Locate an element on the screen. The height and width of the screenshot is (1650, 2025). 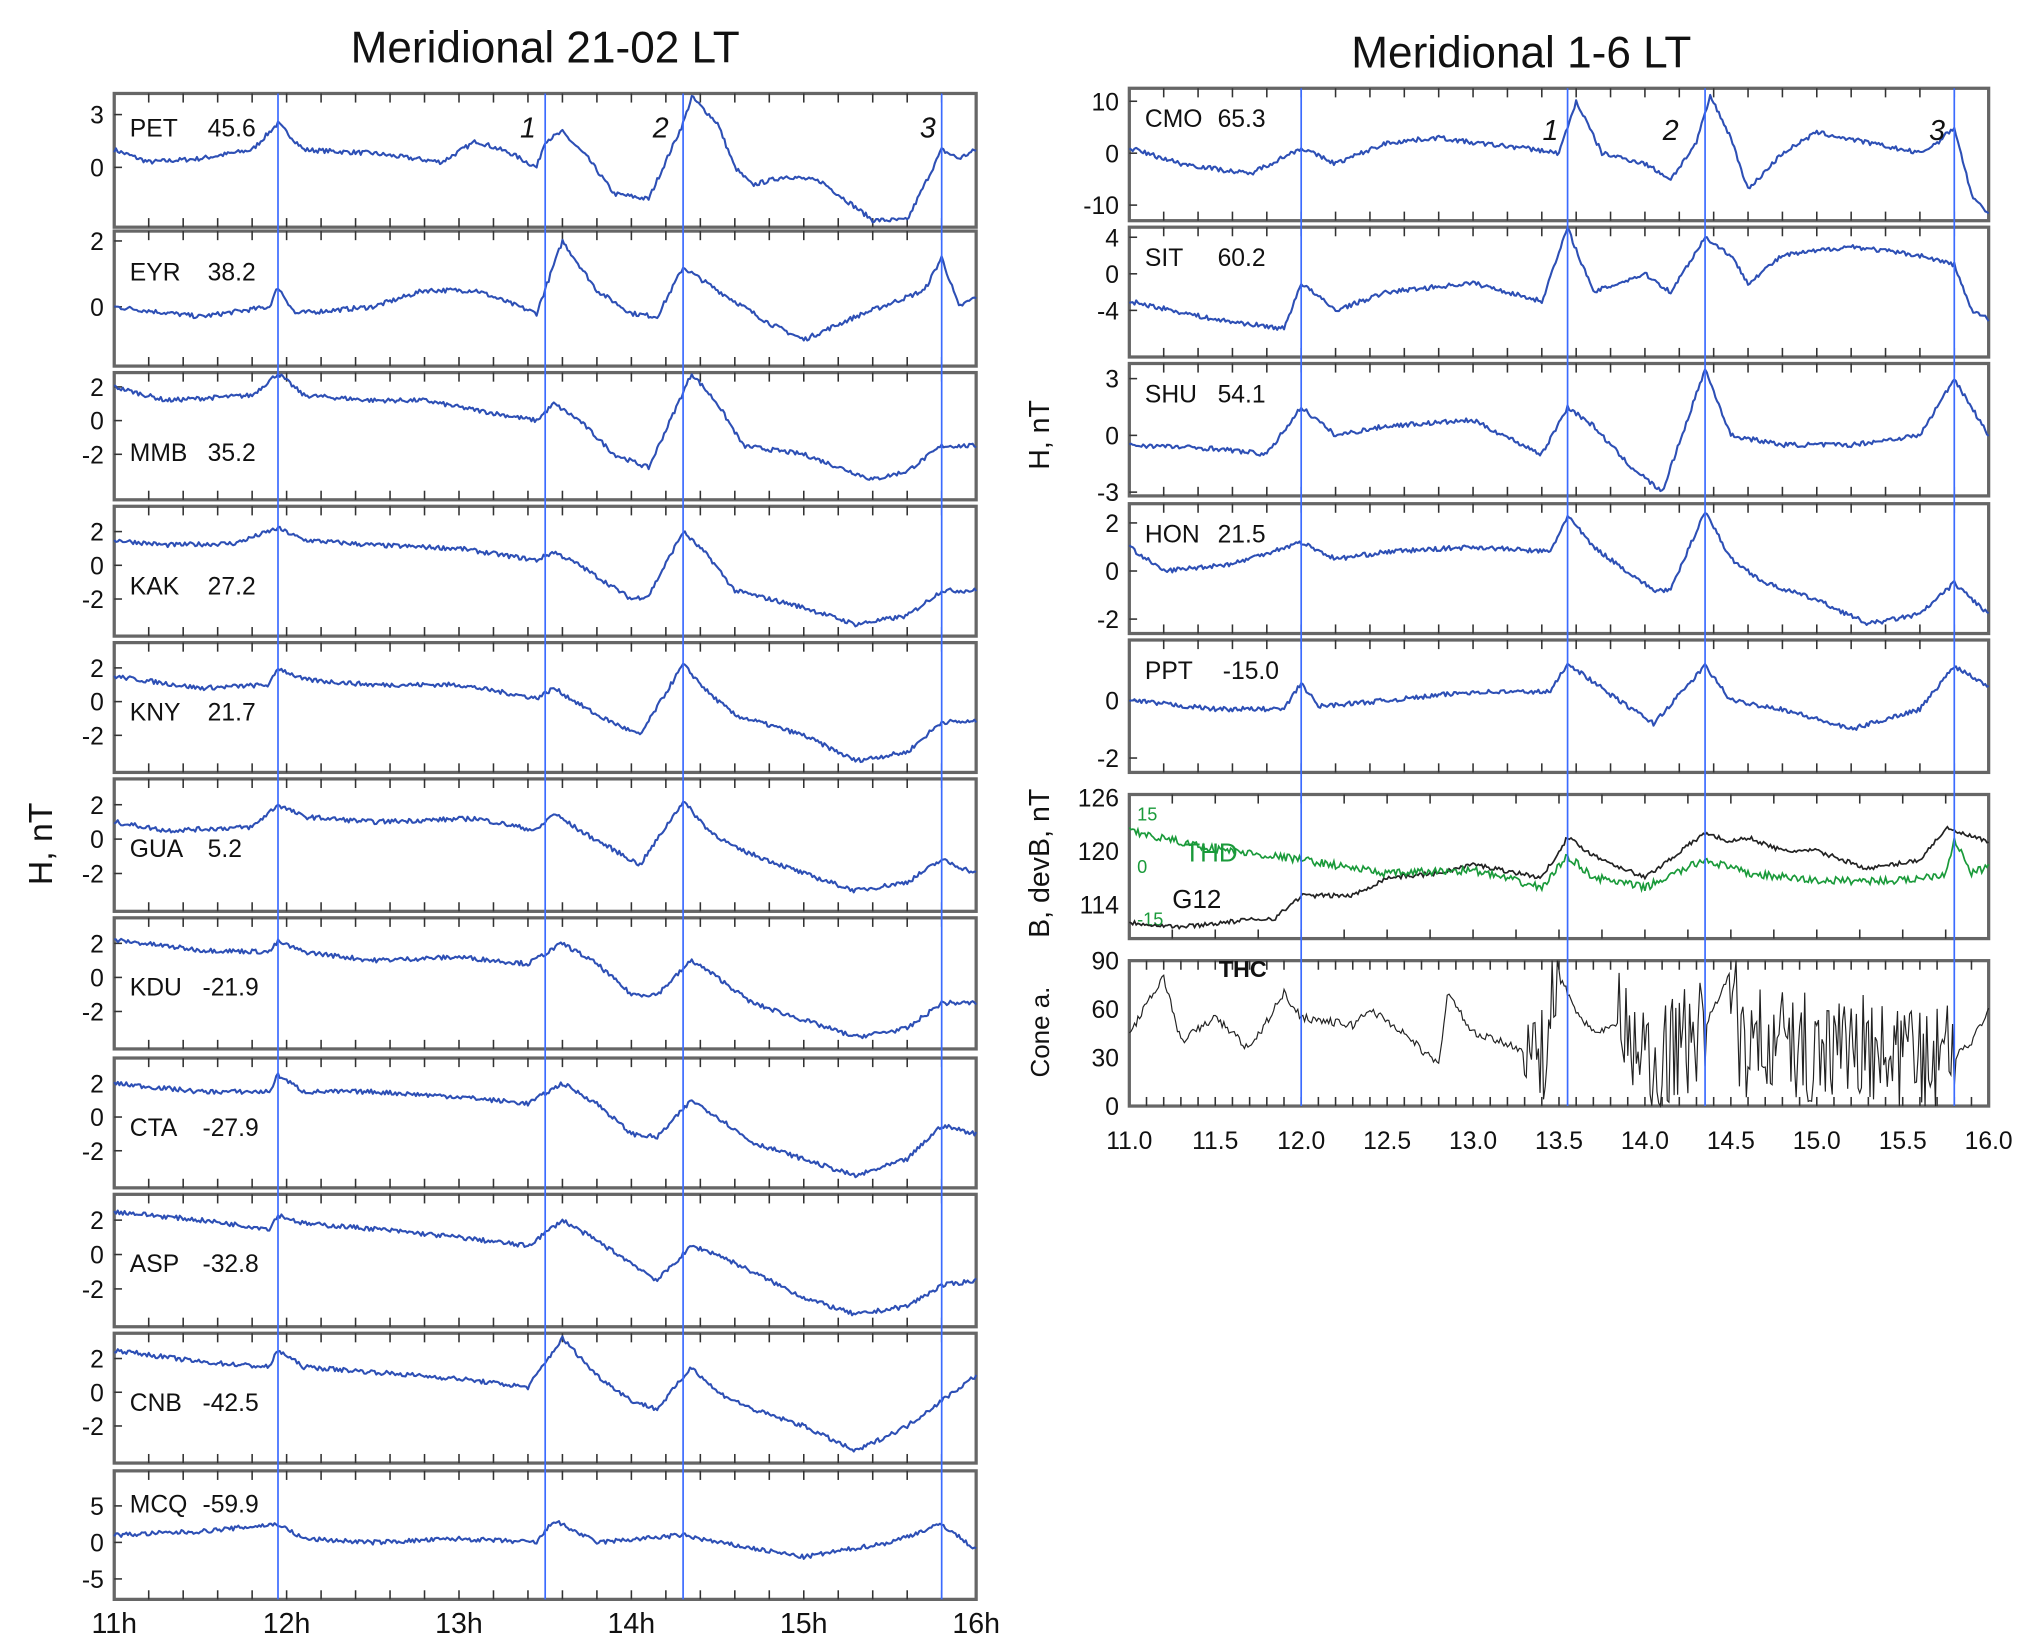
station-code: KAK is located at coordinates (155, 587).